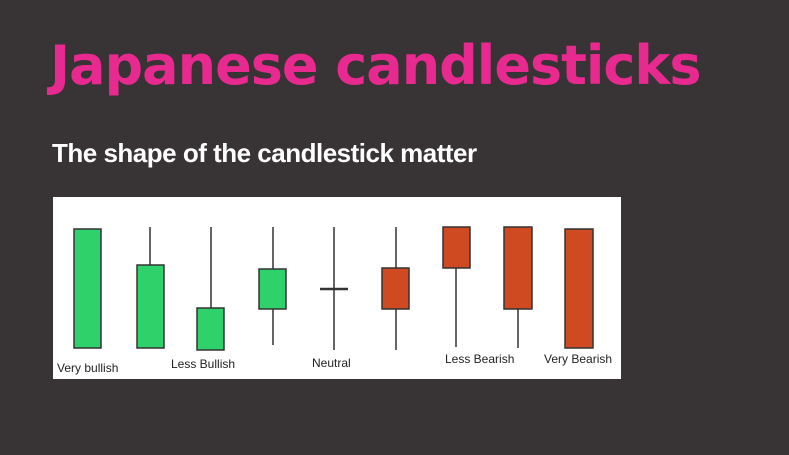 This screenshot has width=789, height=455. Describe the element at coordinates (203, 364) in the screenshot. I see `label-less-bullish: Less Bullish` at that location.